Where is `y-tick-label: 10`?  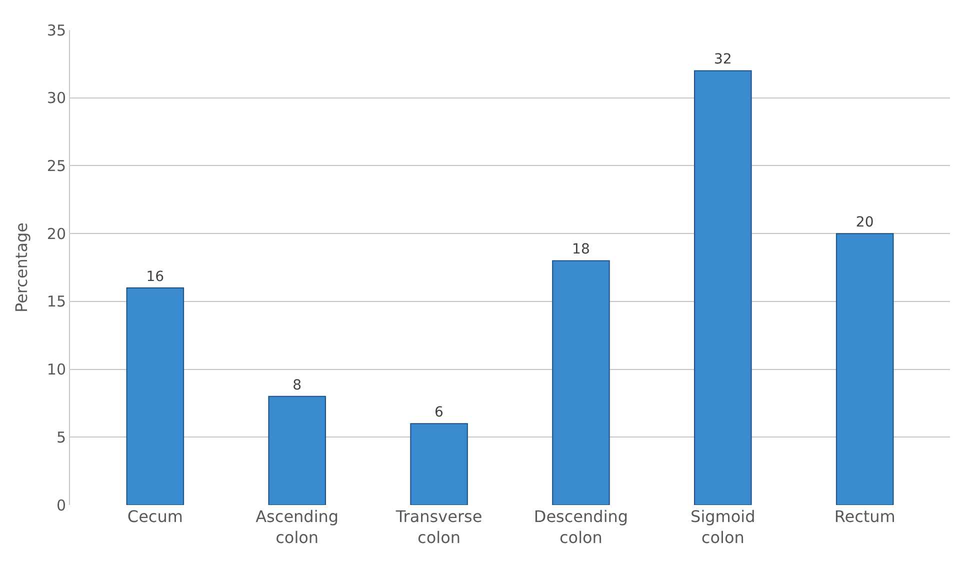
y-tick-label: 10 is located at coordinates (56, 369).